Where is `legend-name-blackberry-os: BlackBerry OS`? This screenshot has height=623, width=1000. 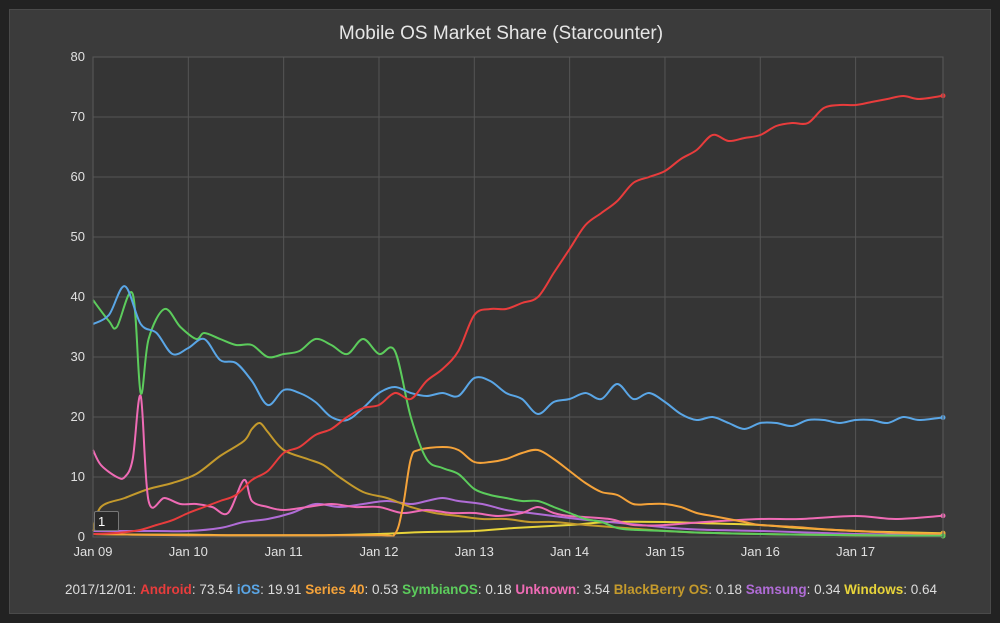 legend-name-blackberry-os: BlackBerry OS is located at coordinates (661, 589).